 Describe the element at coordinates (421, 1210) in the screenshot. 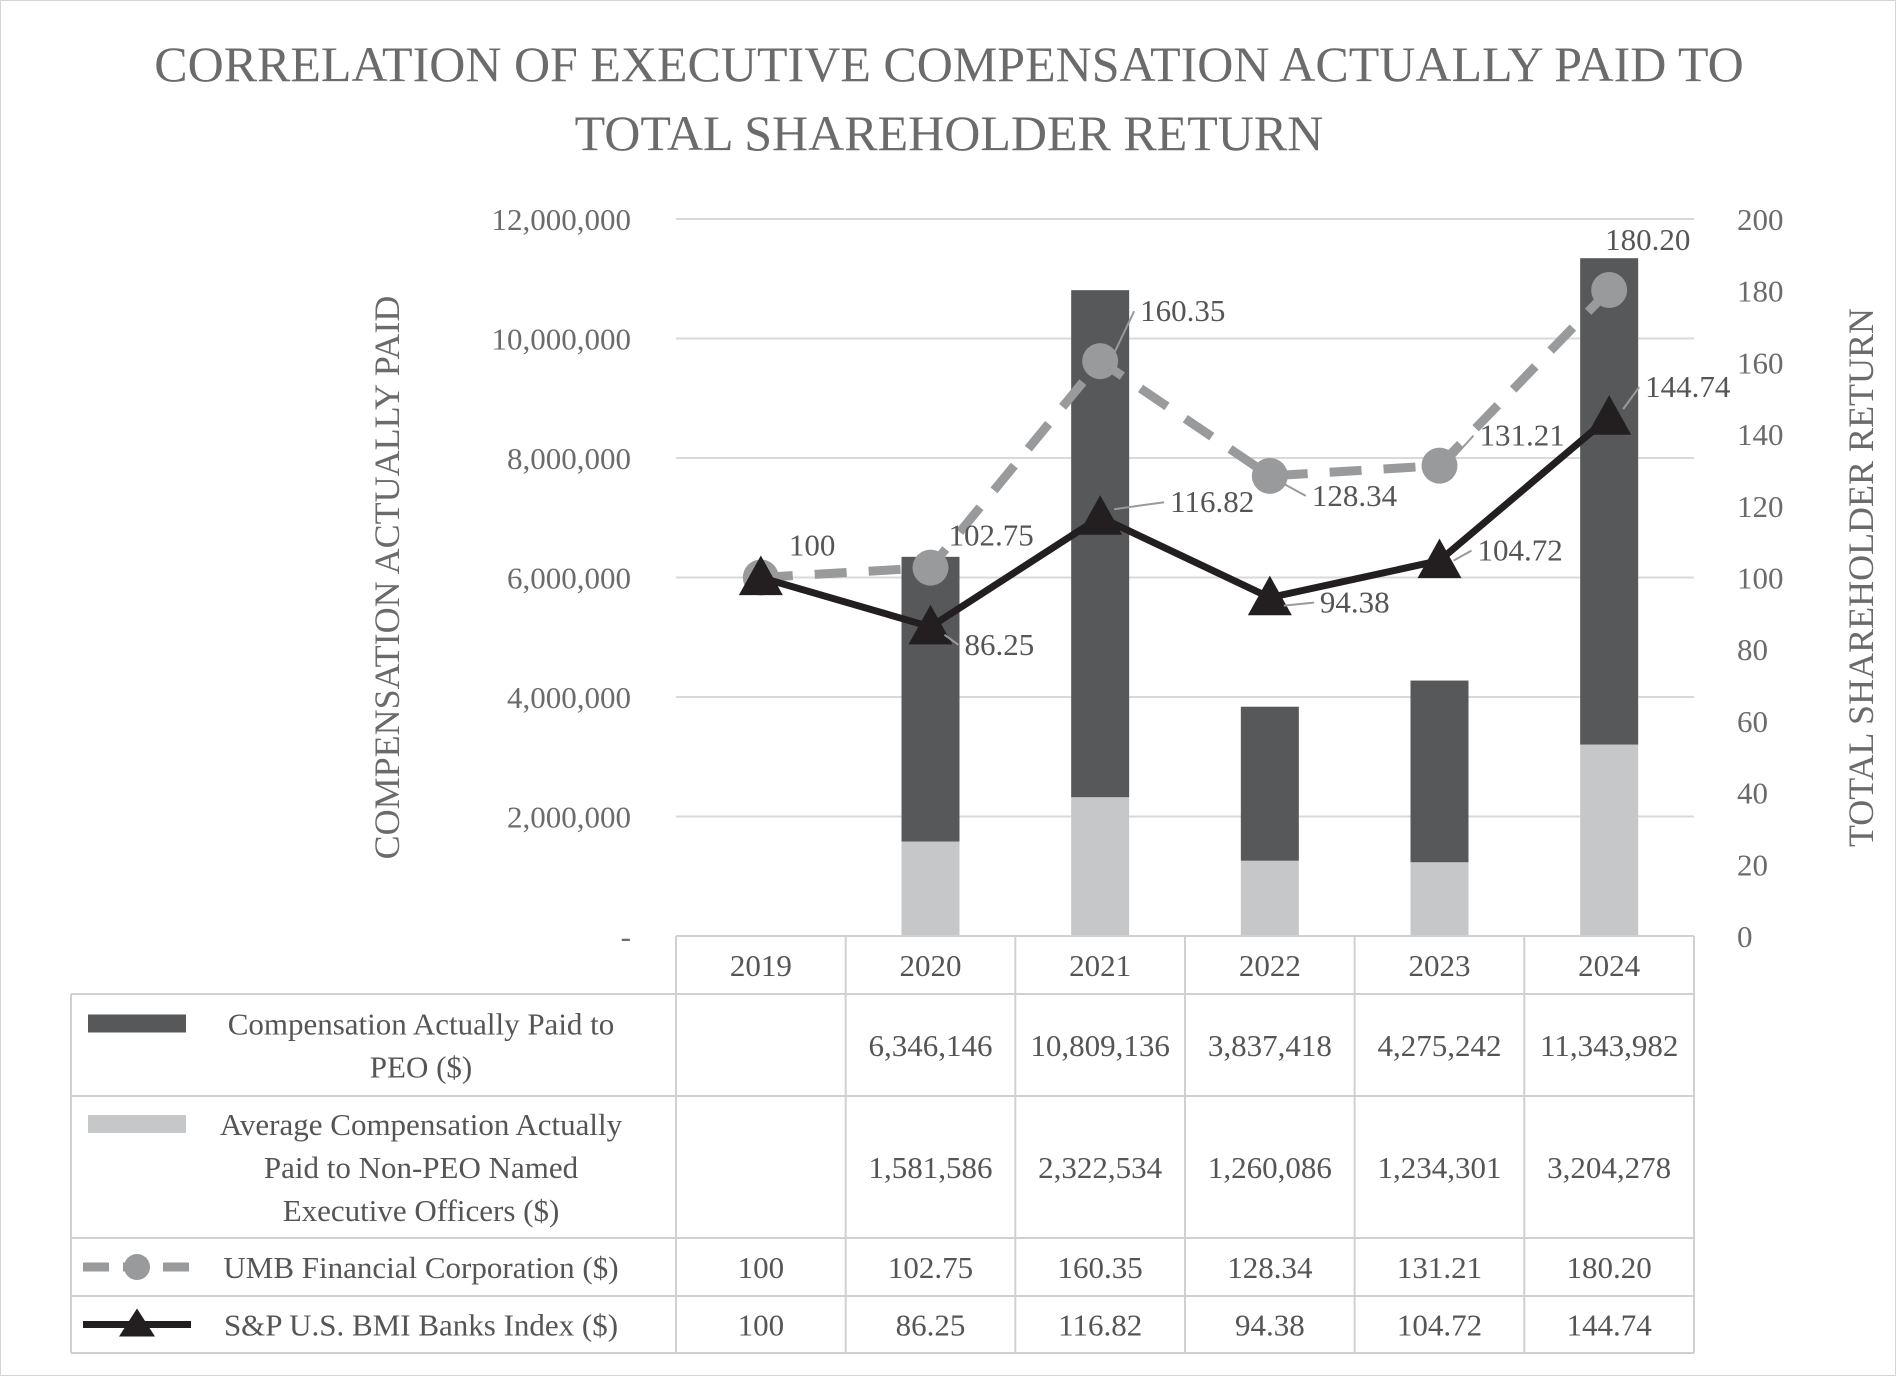

I see `legend-label: Executive Officers ($)` at that location.